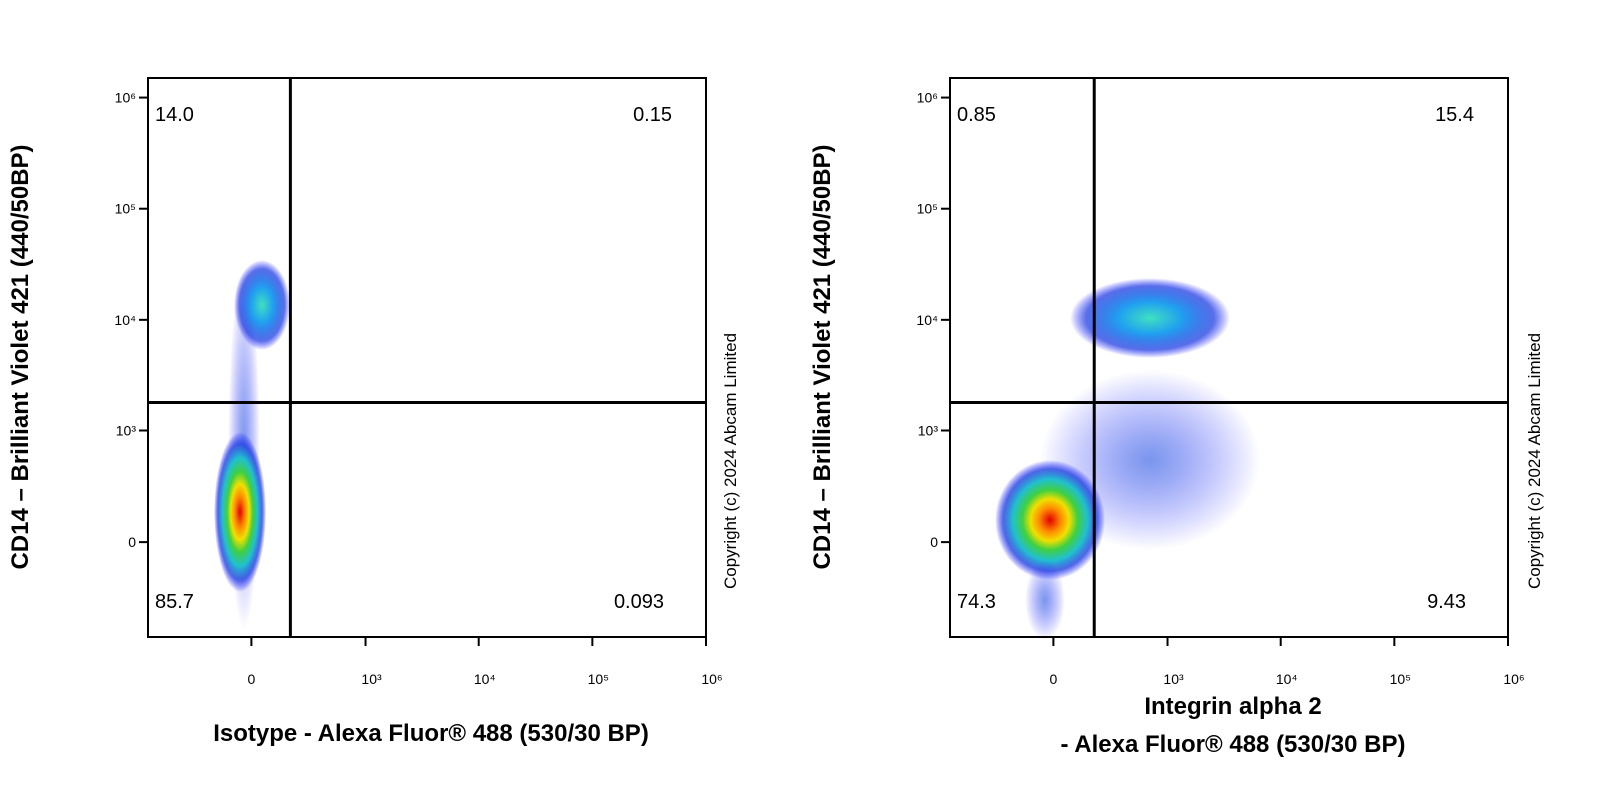 The image size is (1600, 800). I want to click on quadrant-percentage: 9.43, so click(1446, 602).